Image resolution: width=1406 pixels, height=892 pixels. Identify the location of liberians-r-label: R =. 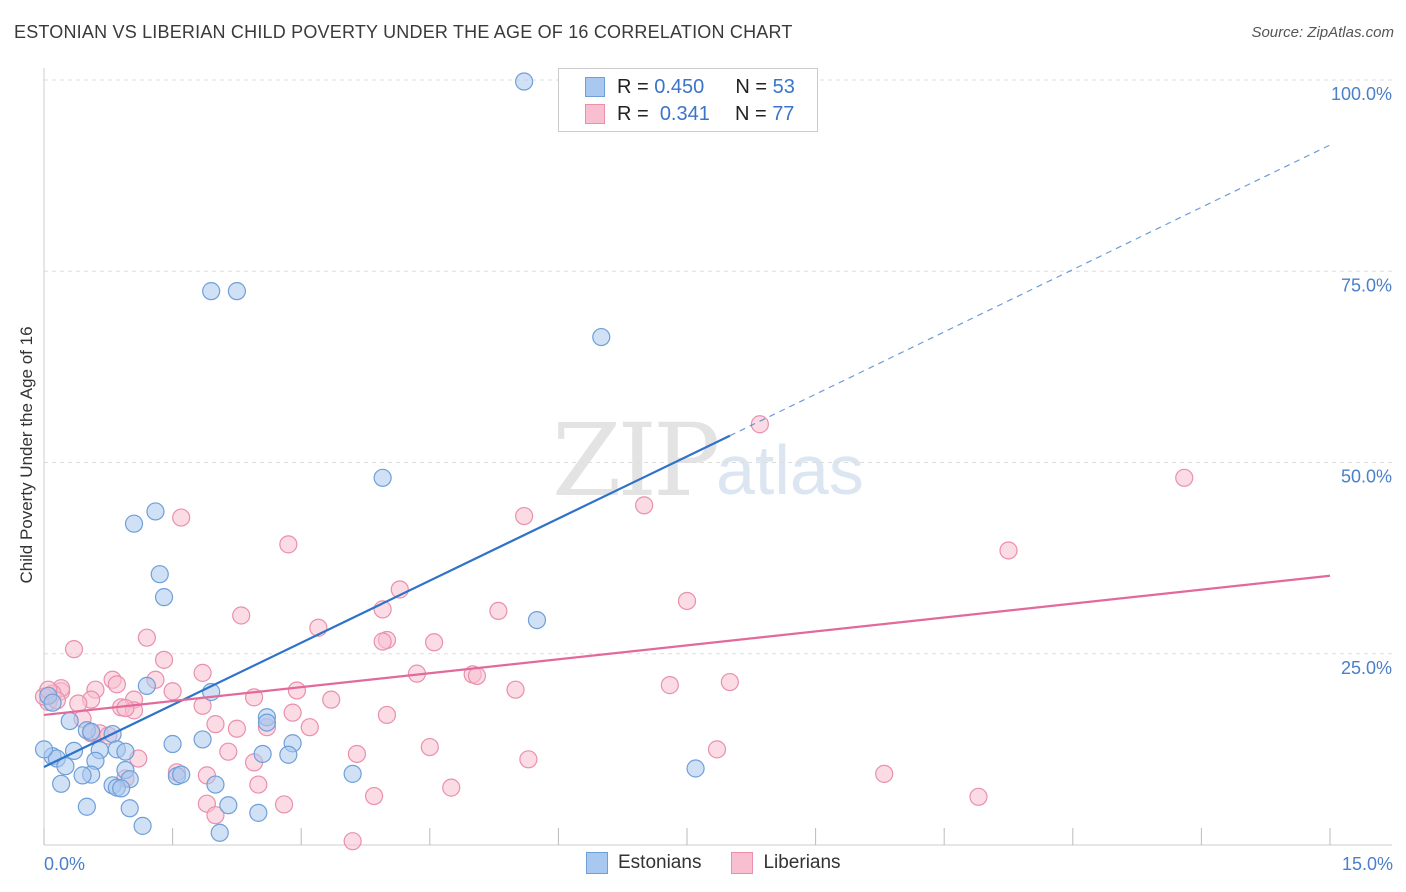
(633, 113).